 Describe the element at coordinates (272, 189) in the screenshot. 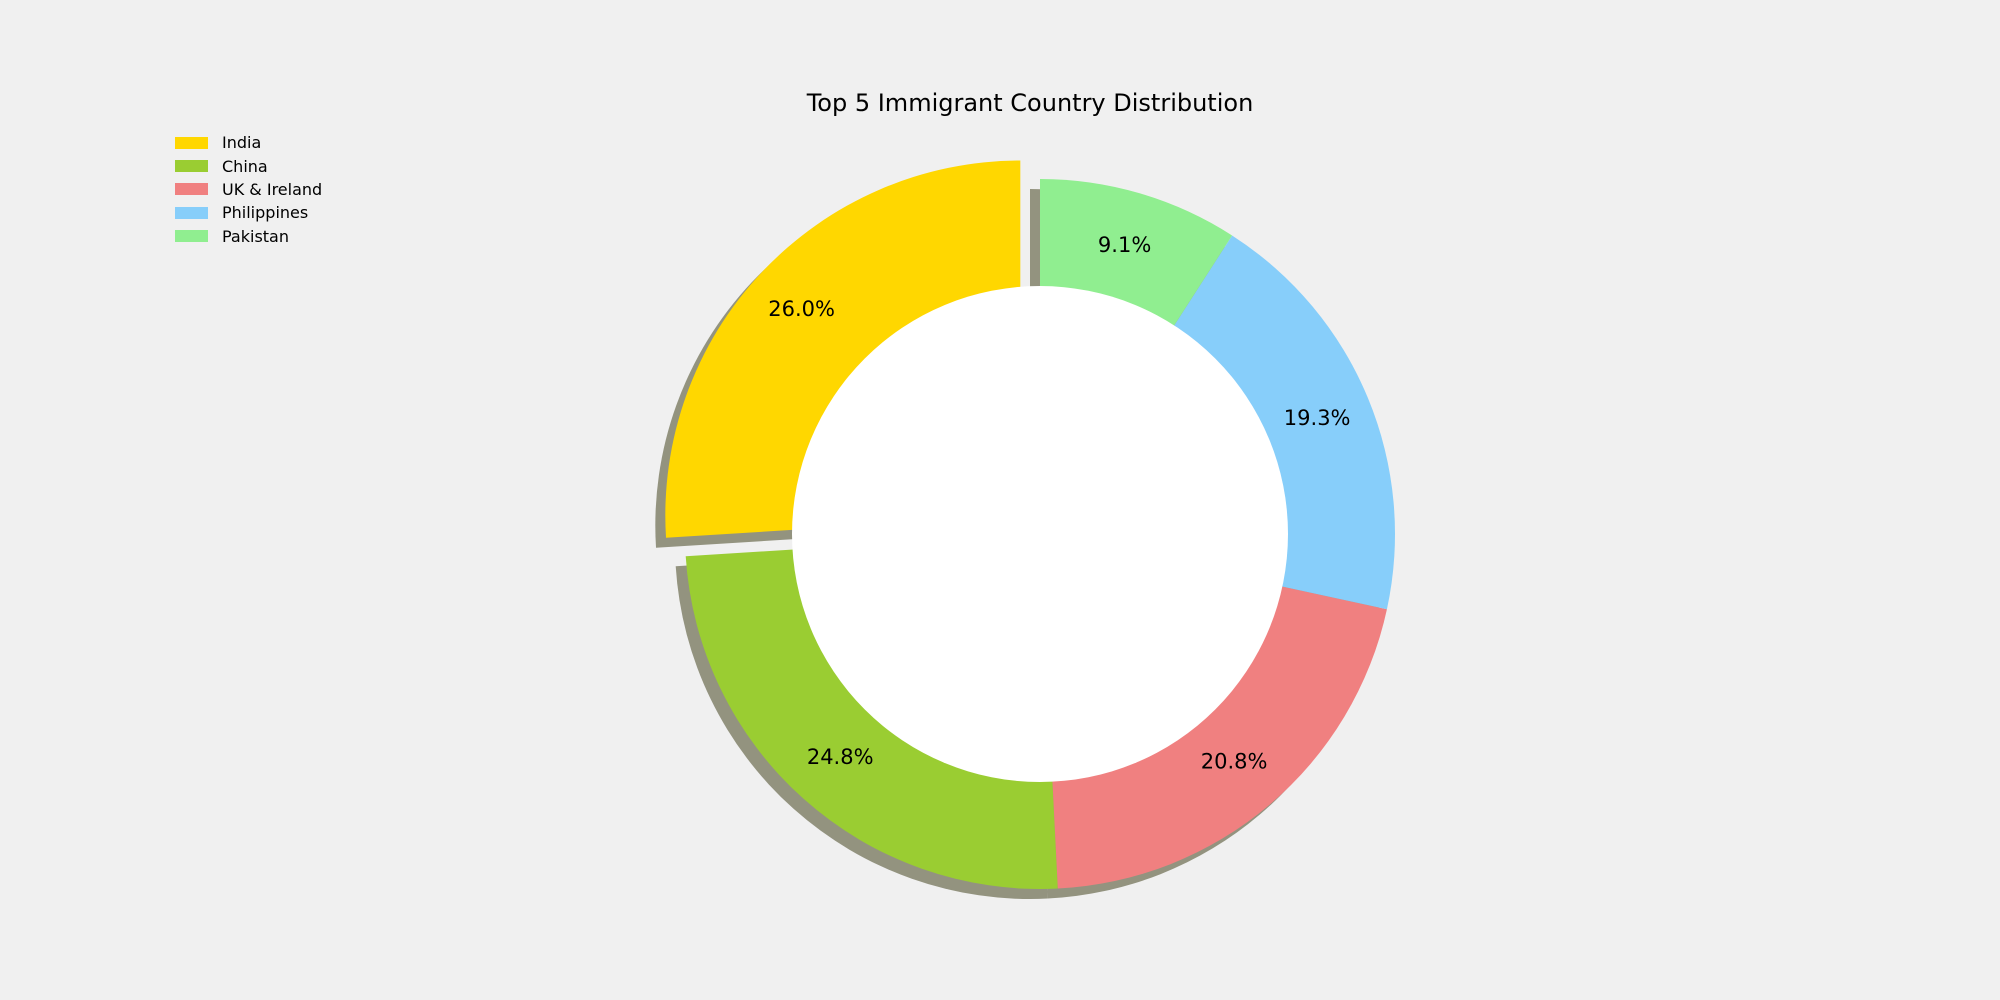

I see `legend-label-uk-ireland: UK & Ireland` at that location.